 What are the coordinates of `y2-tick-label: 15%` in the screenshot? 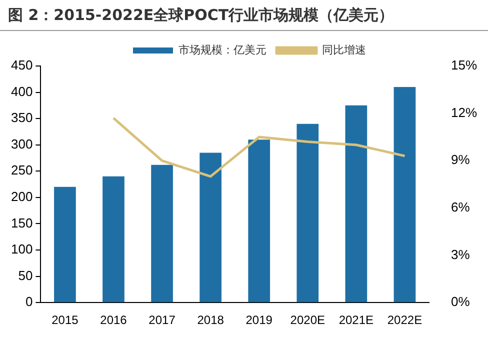 It's located at (464, 65).